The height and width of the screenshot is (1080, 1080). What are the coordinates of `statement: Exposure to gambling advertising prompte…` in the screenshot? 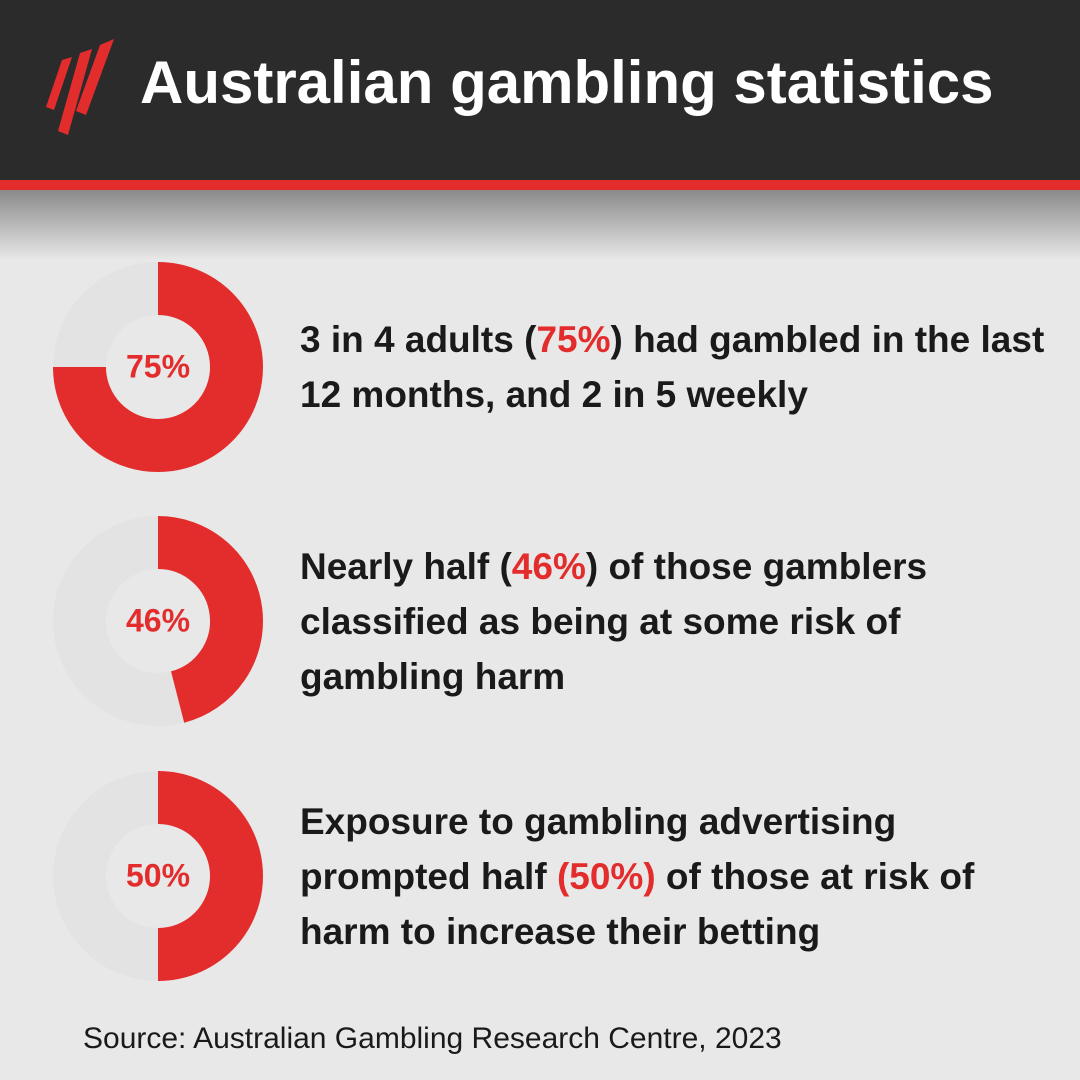 It's located at (680, 876).